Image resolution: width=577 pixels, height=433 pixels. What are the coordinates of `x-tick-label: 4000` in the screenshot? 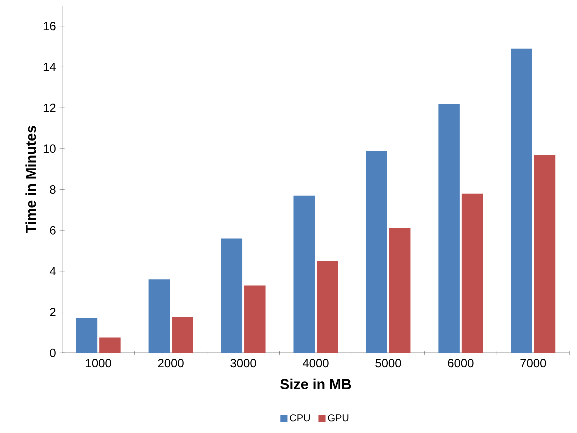 It's located at (315, 363).